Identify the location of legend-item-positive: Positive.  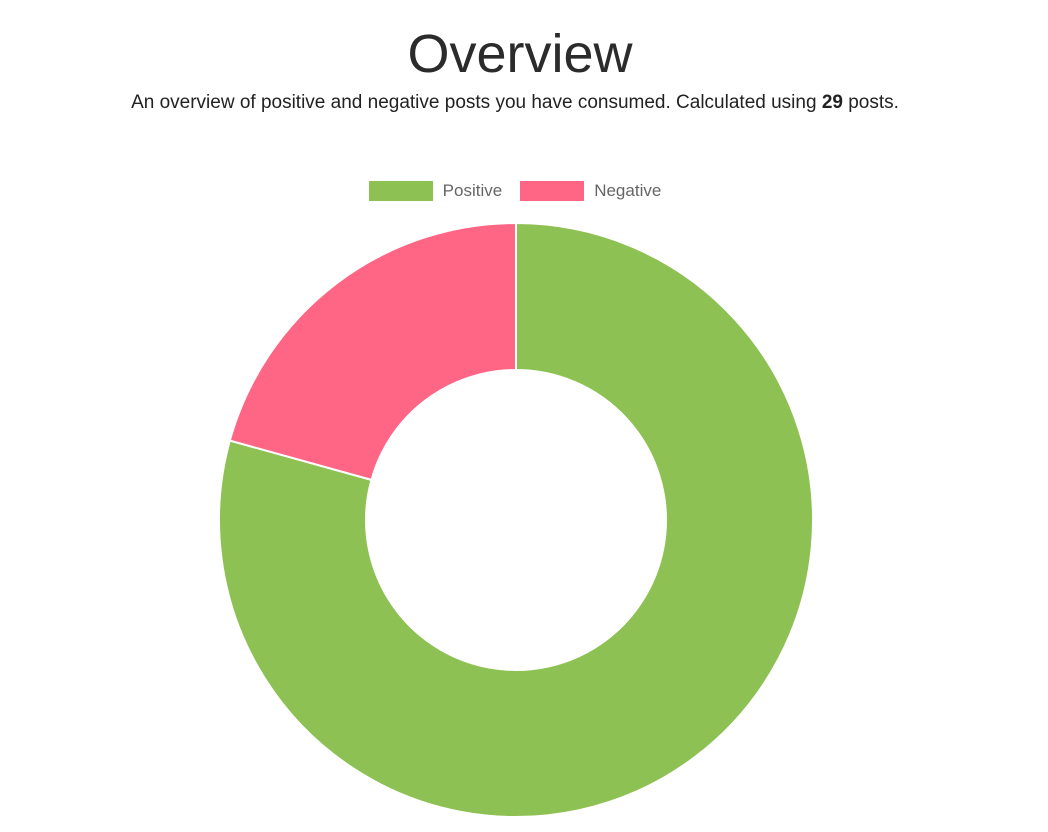
(435, 191).